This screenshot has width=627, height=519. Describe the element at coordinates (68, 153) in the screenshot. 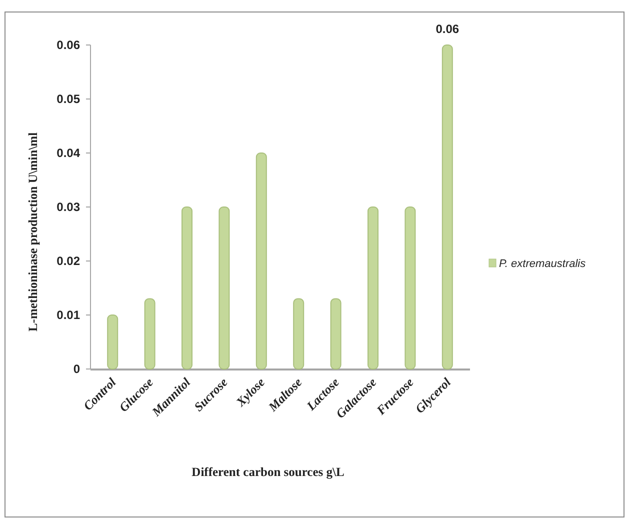

I see `y-tick-label: 0.04` at that location.